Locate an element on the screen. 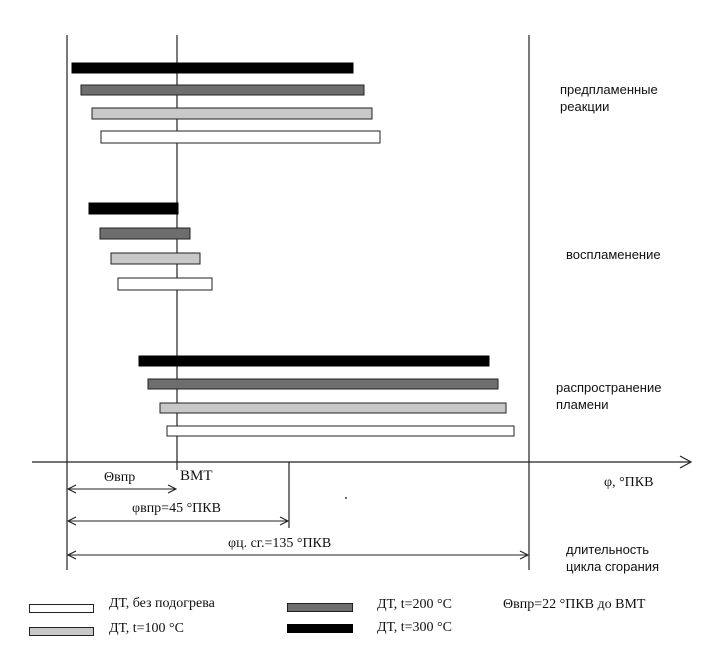 The height and width of the screenshot is (646, 707). legend-swatch-noheat is located at coordinates (61, 608).